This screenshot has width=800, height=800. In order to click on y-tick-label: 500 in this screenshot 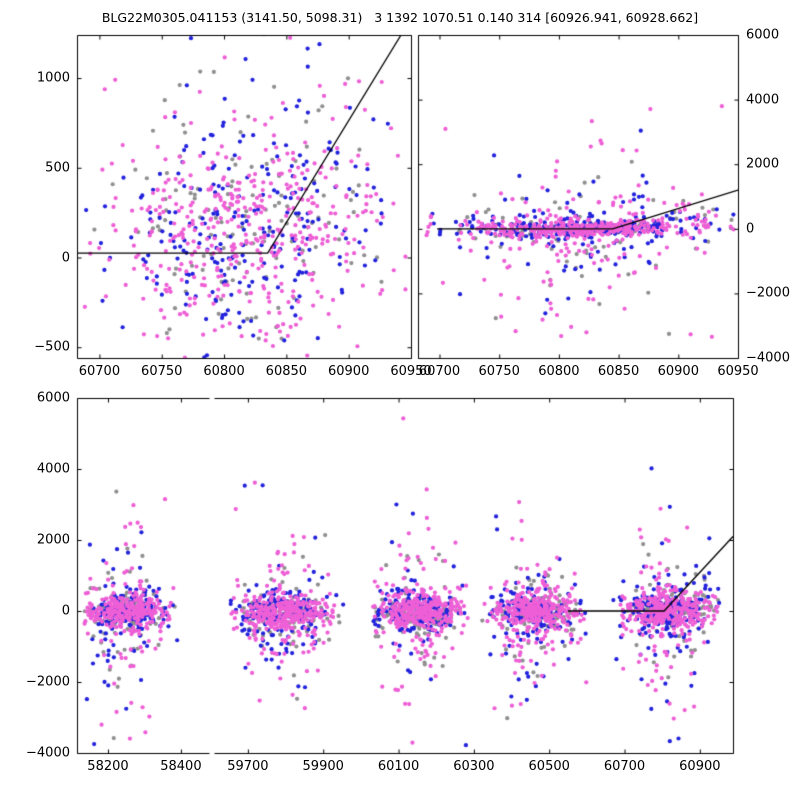, I will do `click(57, 168)`.